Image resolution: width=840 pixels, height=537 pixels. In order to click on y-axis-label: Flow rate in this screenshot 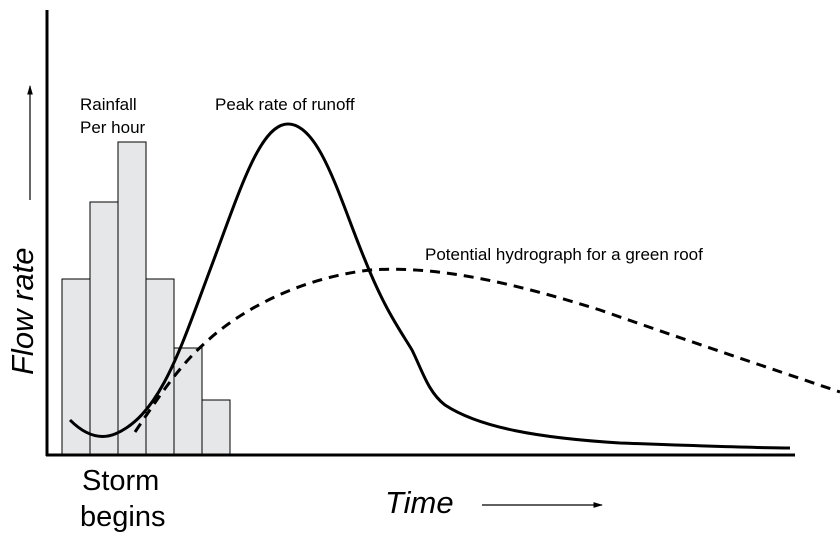, I will do `click(22, 311)`.